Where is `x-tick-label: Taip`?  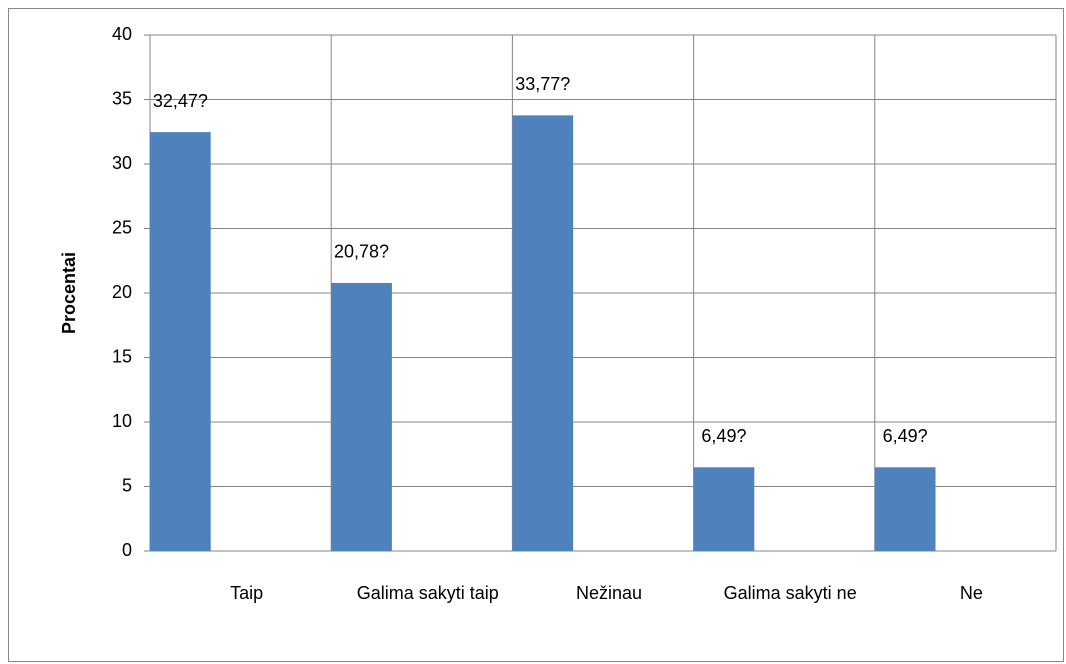 x-tick-label: Taip is located at coordinates (247, 593).